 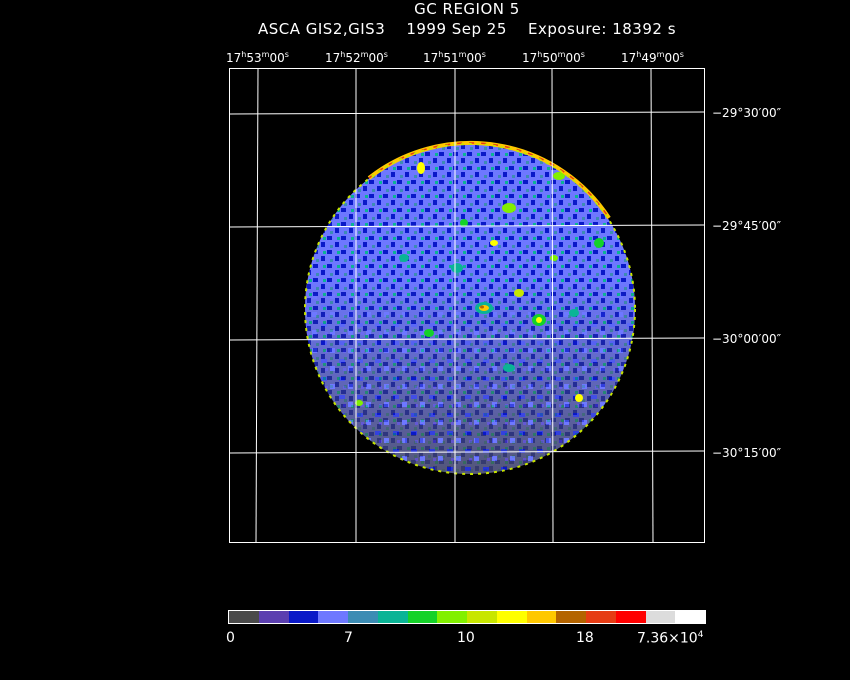 I want to click on dec-label: −30°15′00″, so click(x=747, y=453).